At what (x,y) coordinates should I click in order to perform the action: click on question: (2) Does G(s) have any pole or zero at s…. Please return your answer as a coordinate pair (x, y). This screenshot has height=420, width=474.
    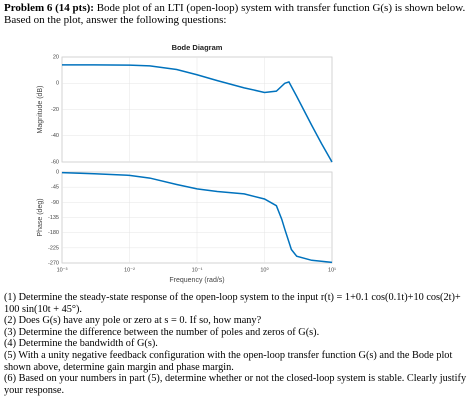
    Looking at the image, I should click on (133, 321).